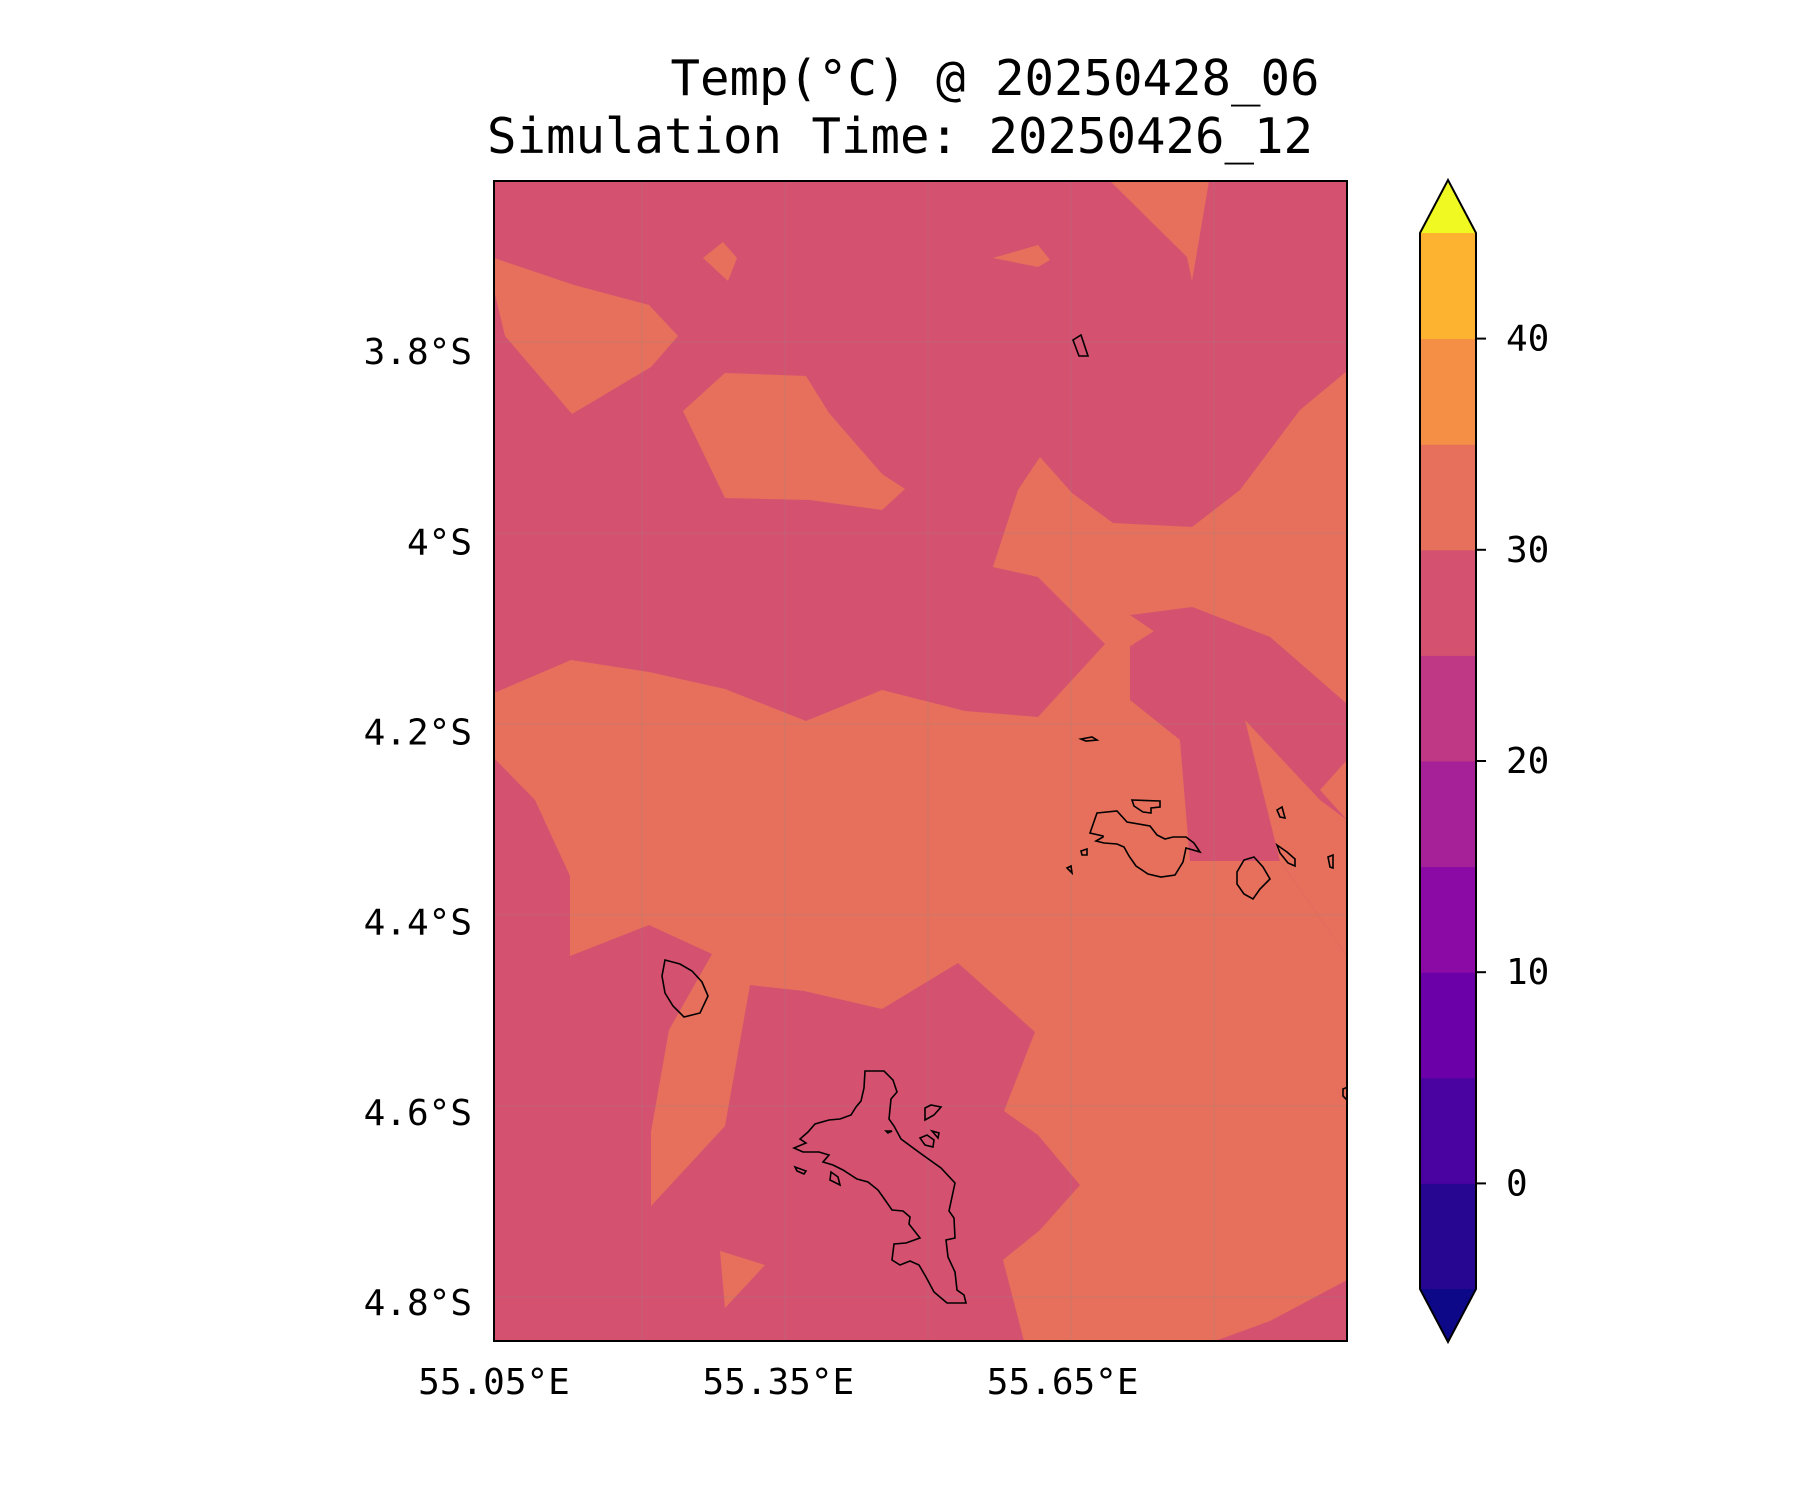 This screenshot has width=1800, height=1500. What do you see at coordinates (1145, 844) in the screenshot?
I see `coastline-praslin` at bounding box center [1145, 844].